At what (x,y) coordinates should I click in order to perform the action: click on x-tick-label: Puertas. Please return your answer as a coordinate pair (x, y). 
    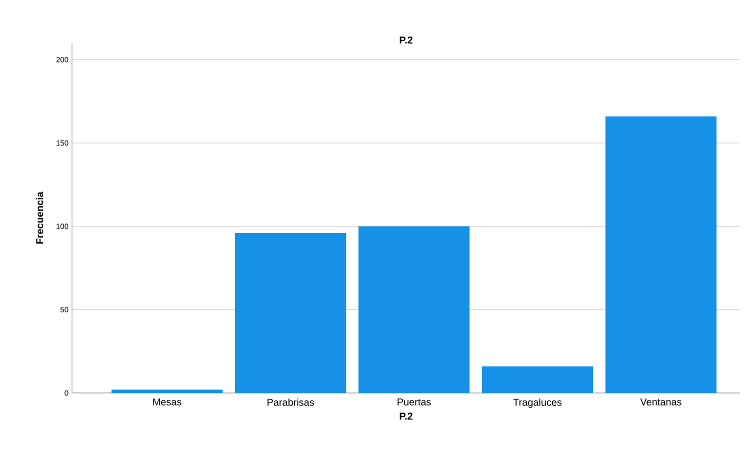
    Looking at the image, I should click on (414, 402).